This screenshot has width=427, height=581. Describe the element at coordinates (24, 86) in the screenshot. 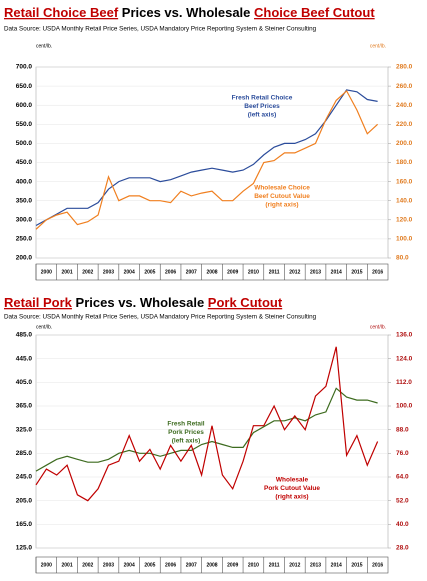

I see `y-tick-label: 650.0` at that location.